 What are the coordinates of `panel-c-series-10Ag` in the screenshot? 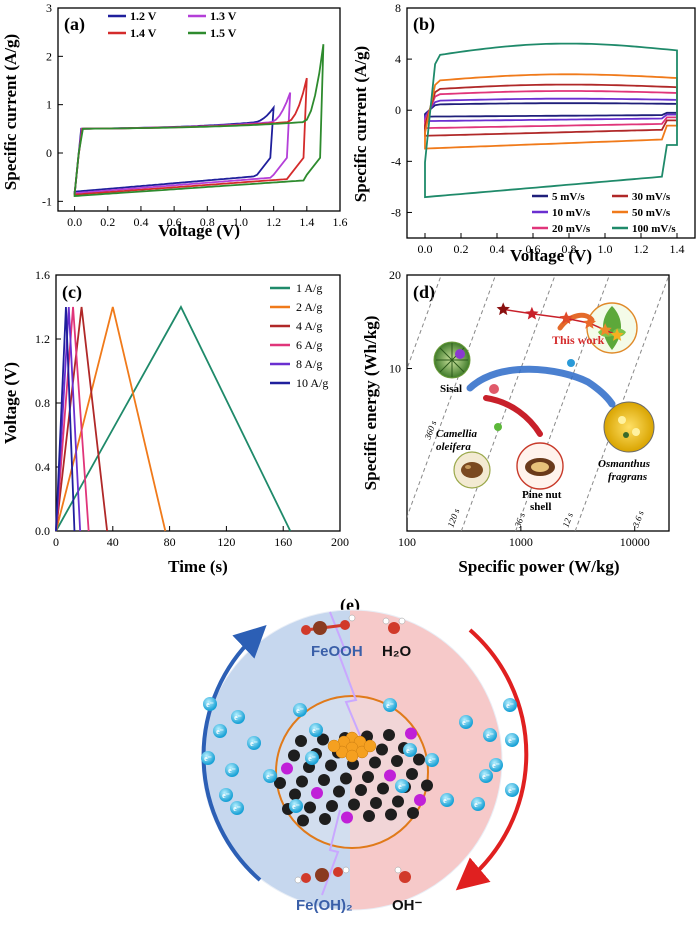 It's located at (65, 419).